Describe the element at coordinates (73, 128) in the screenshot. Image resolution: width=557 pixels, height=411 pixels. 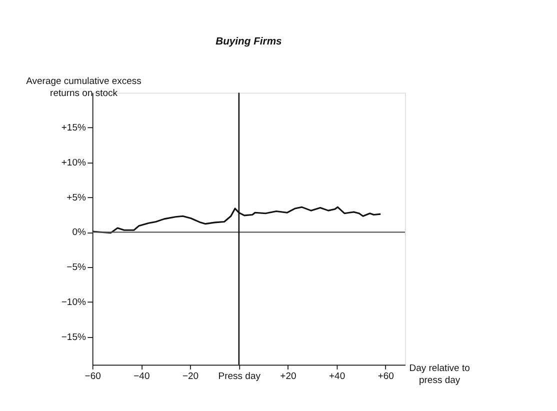
I see `y-tick-label: +15%` at that location.